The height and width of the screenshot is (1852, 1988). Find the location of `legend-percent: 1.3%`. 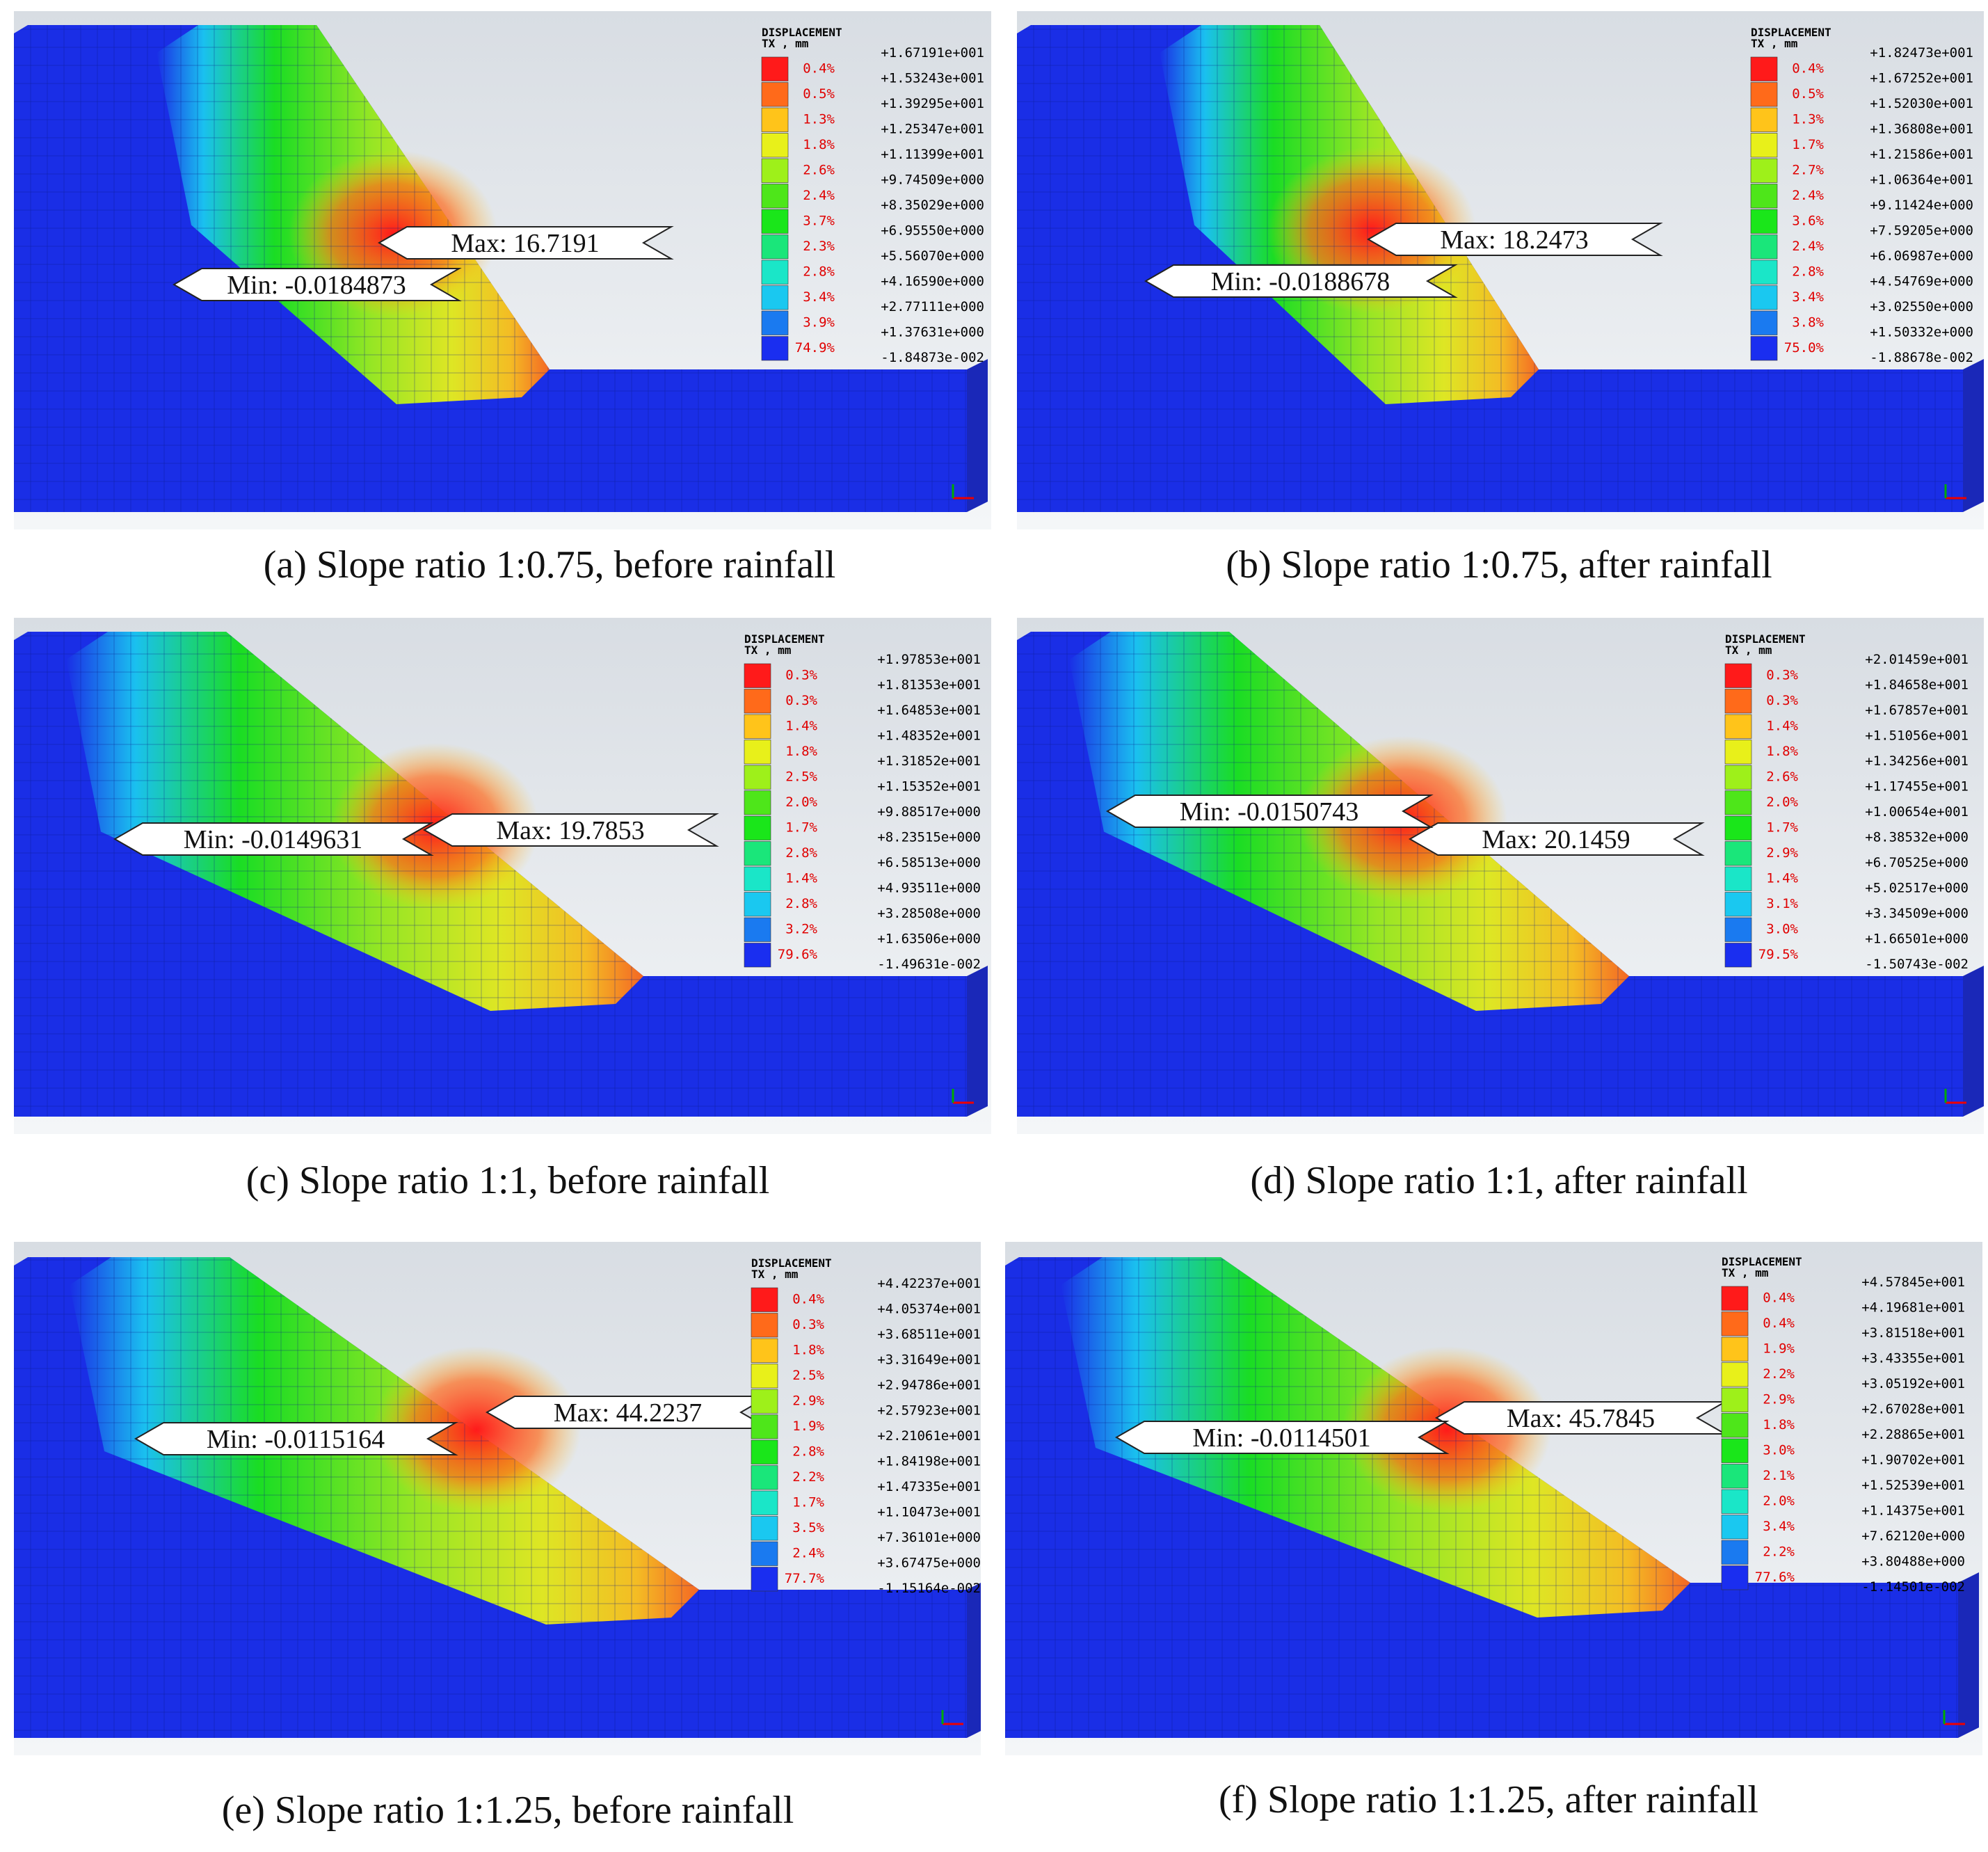

legend-percent: 1.3% is located at coordinates (819, 119).